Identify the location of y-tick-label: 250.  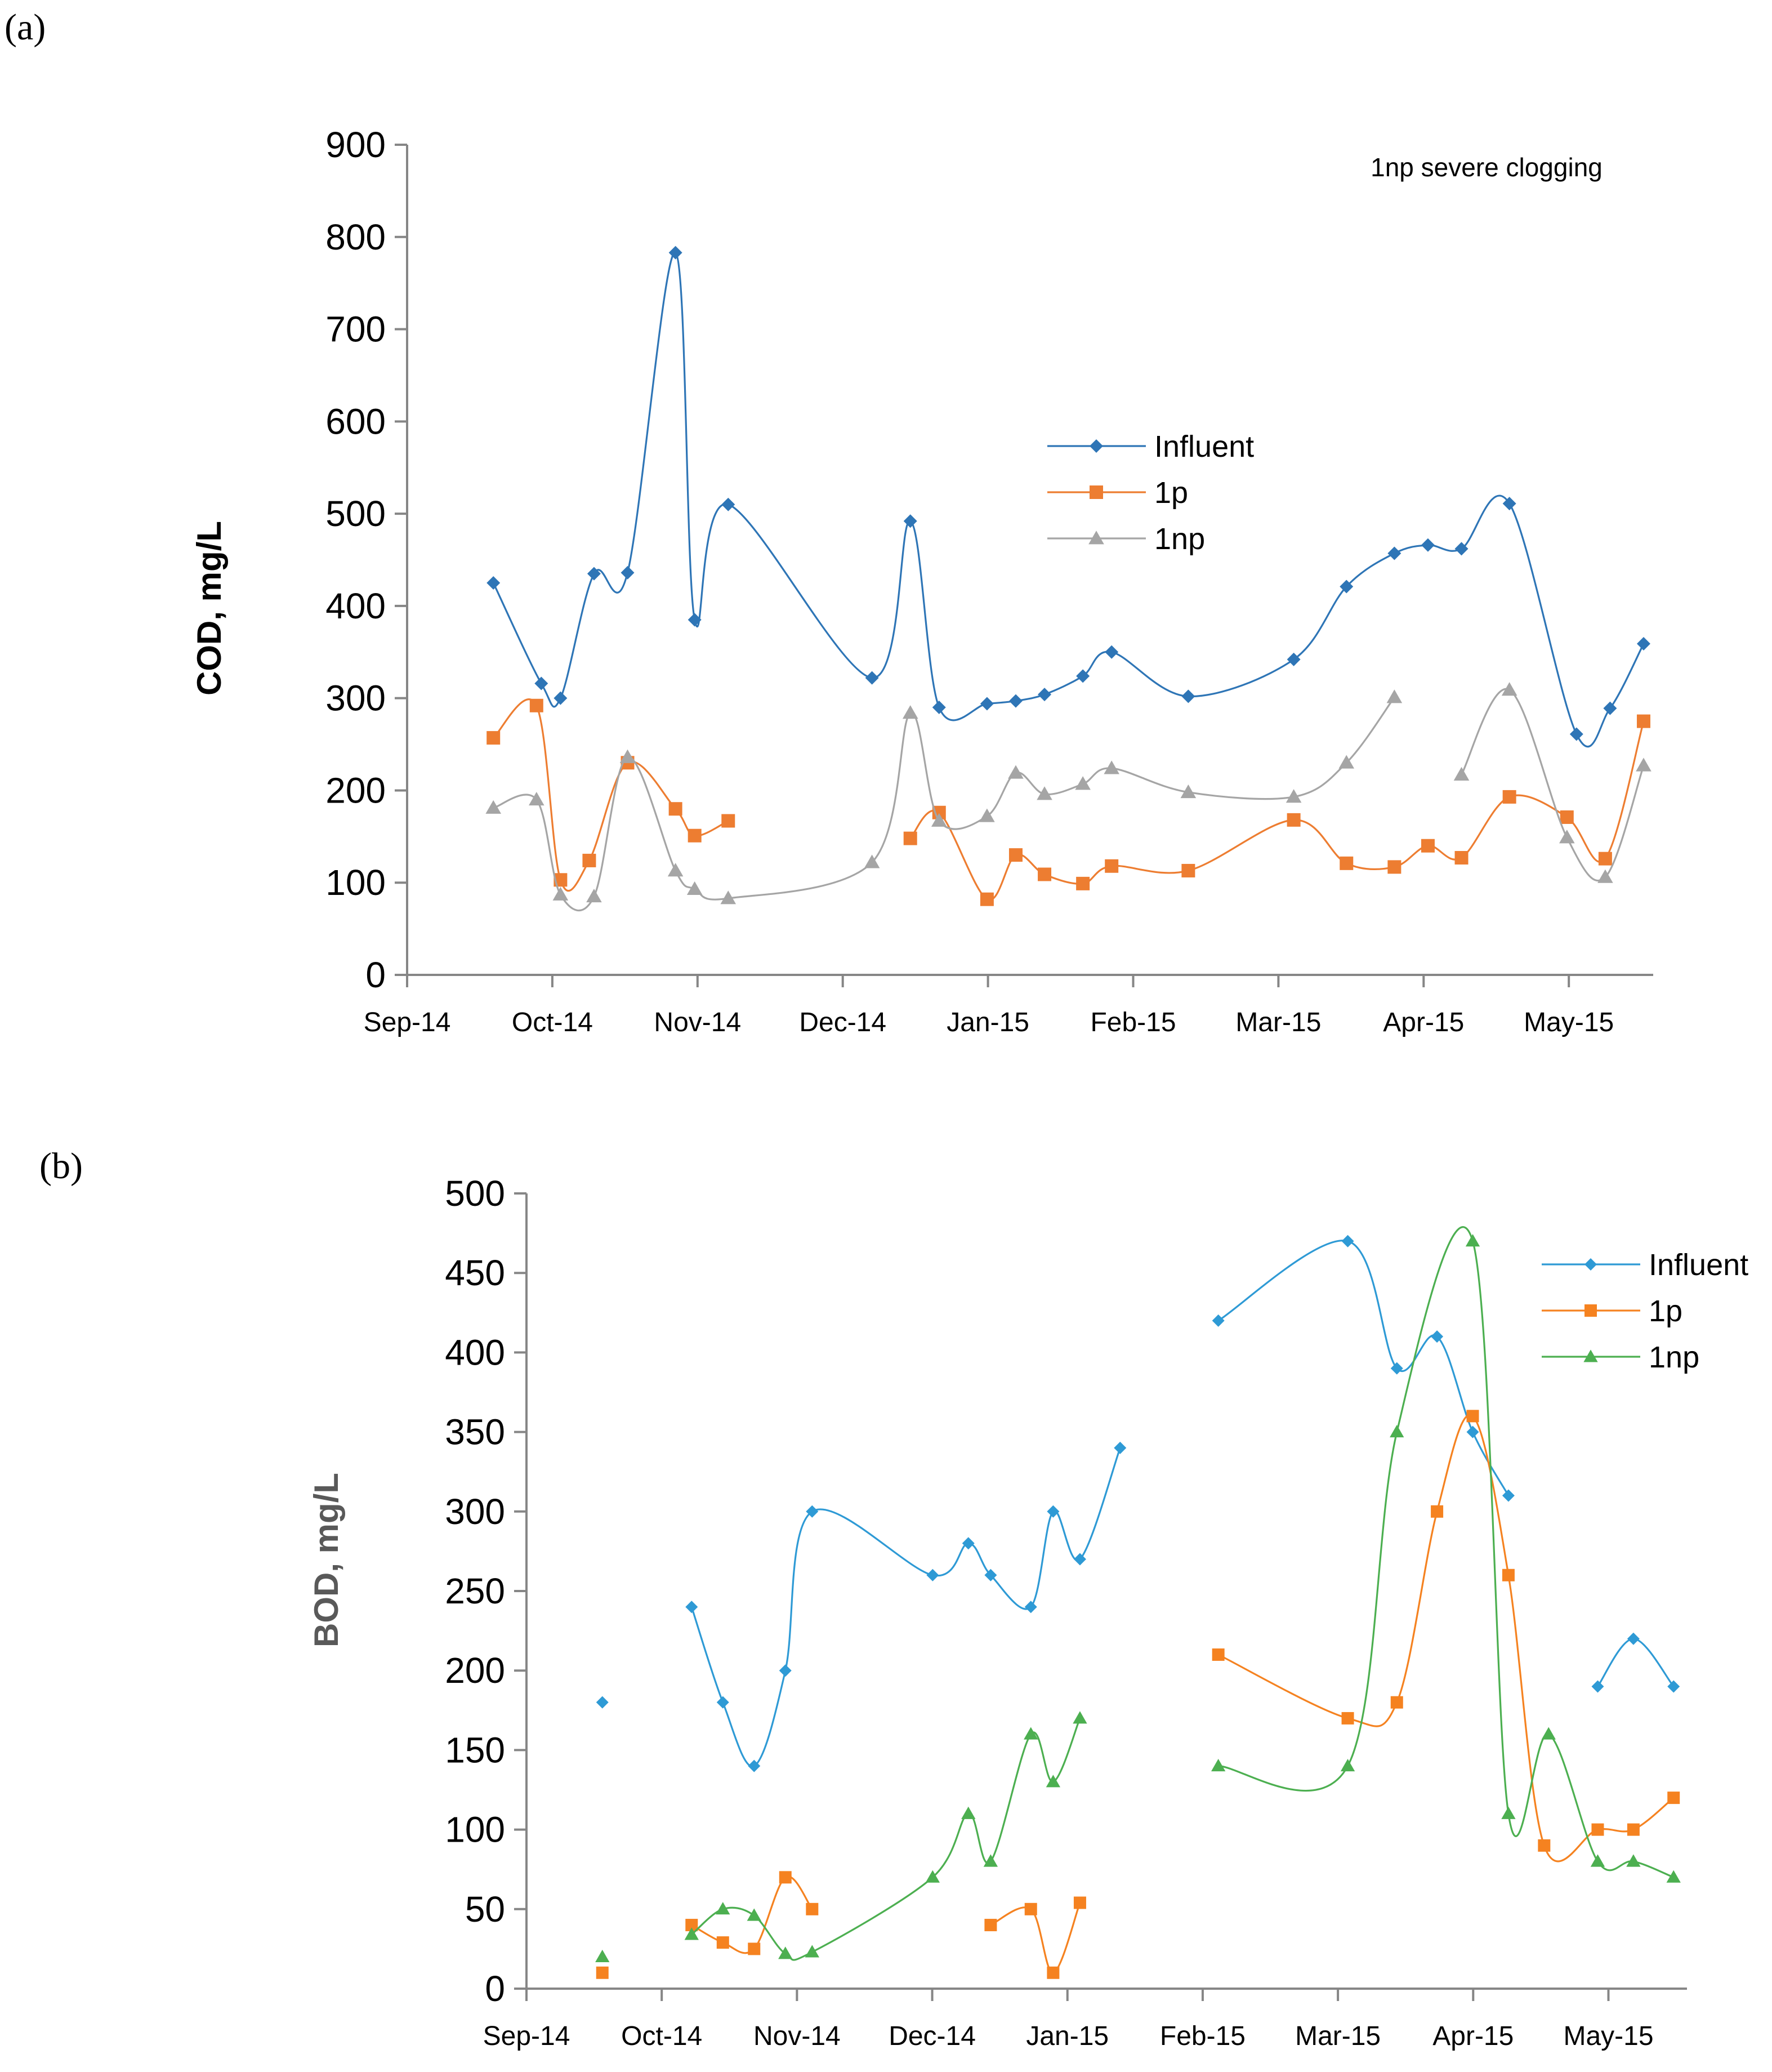
(475, 1591).